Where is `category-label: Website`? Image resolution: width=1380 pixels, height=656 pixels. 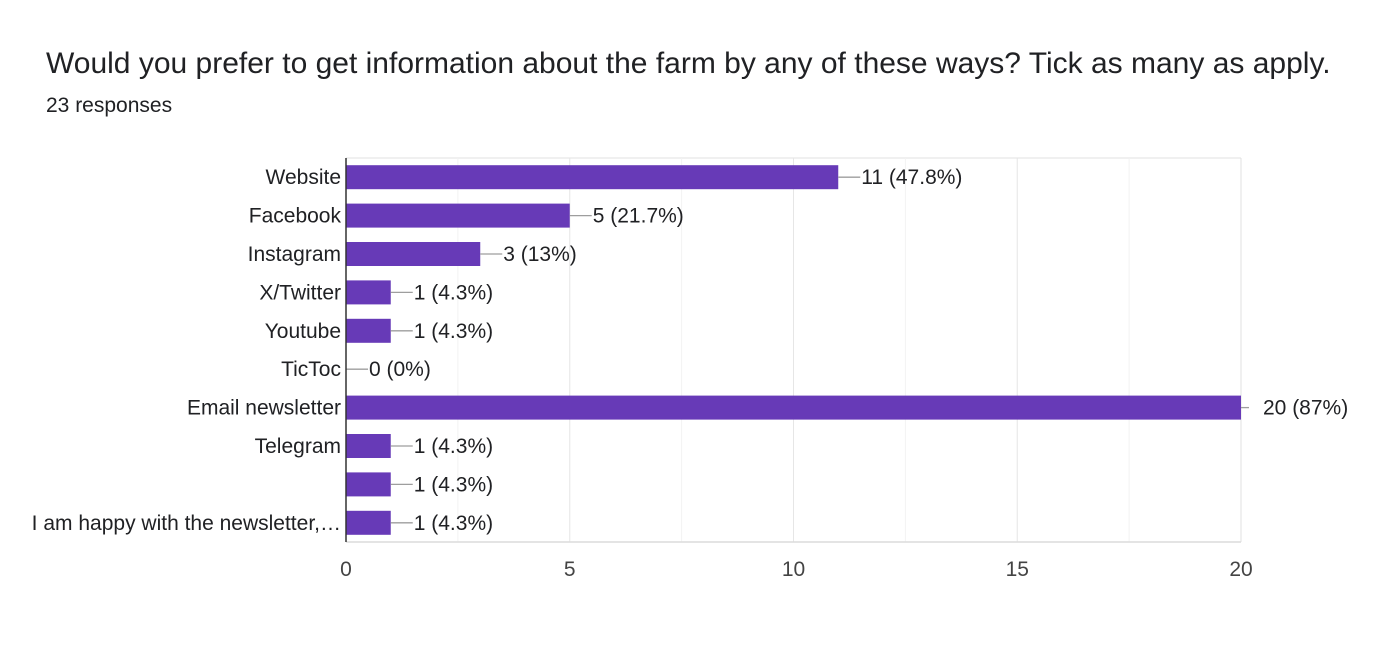 category-label: Website is located at coordinates (303, 177).